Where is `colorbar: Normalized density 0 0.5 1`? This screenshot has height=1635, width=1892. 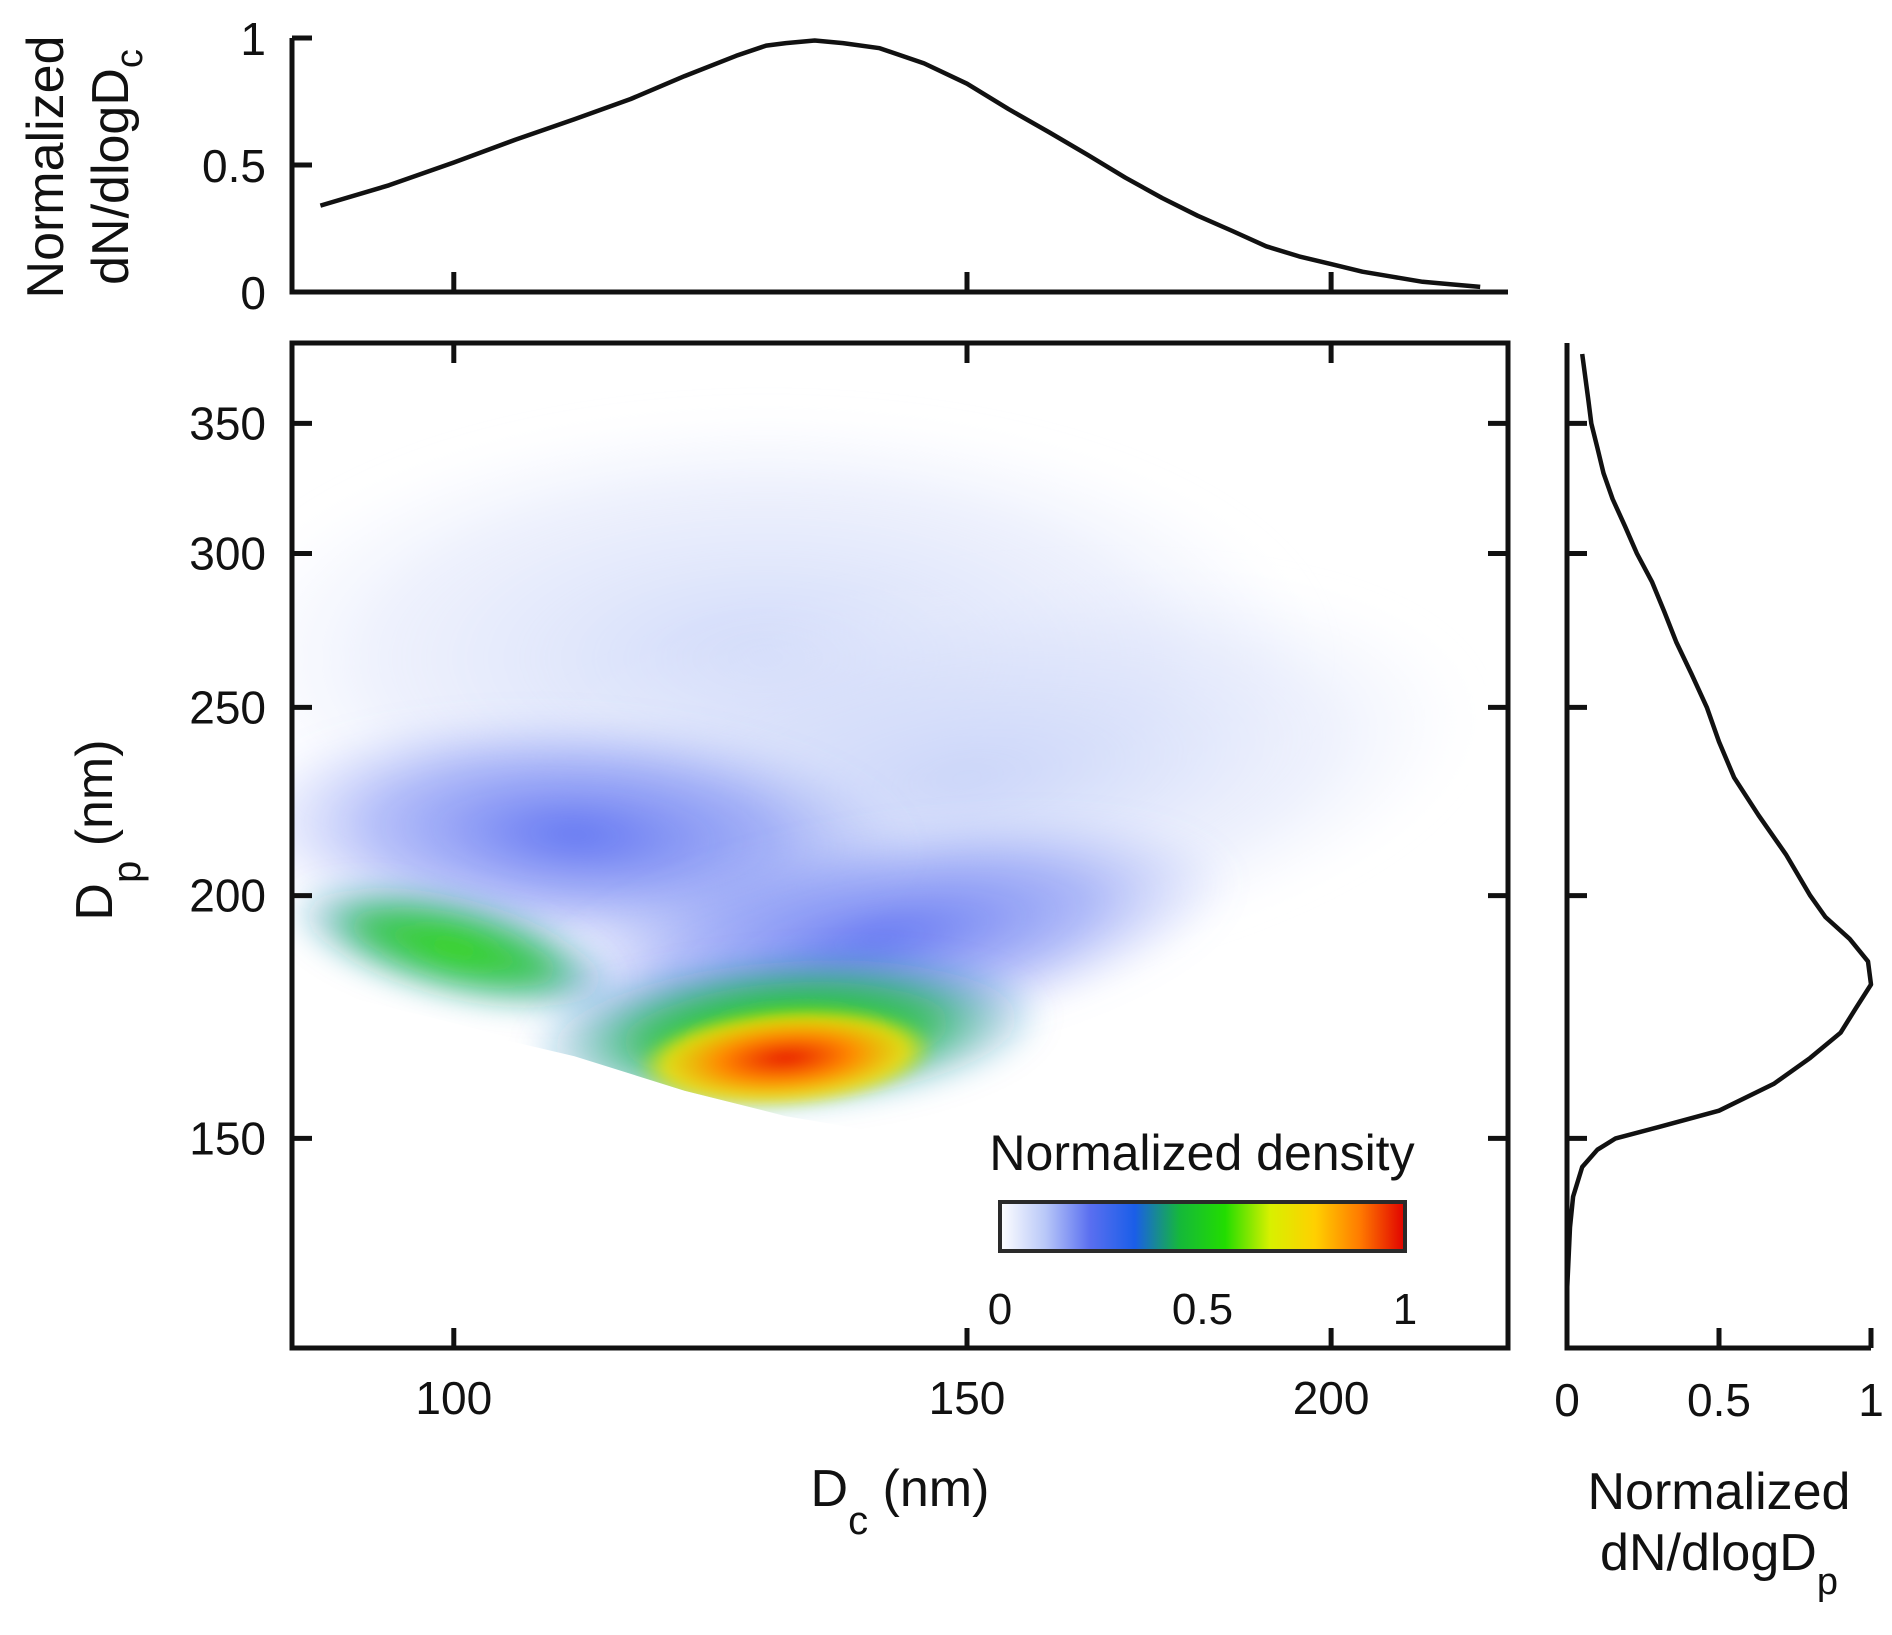
colorbar: Normalized density 0 0.5 1 is located at coordinates (1202, 1229).